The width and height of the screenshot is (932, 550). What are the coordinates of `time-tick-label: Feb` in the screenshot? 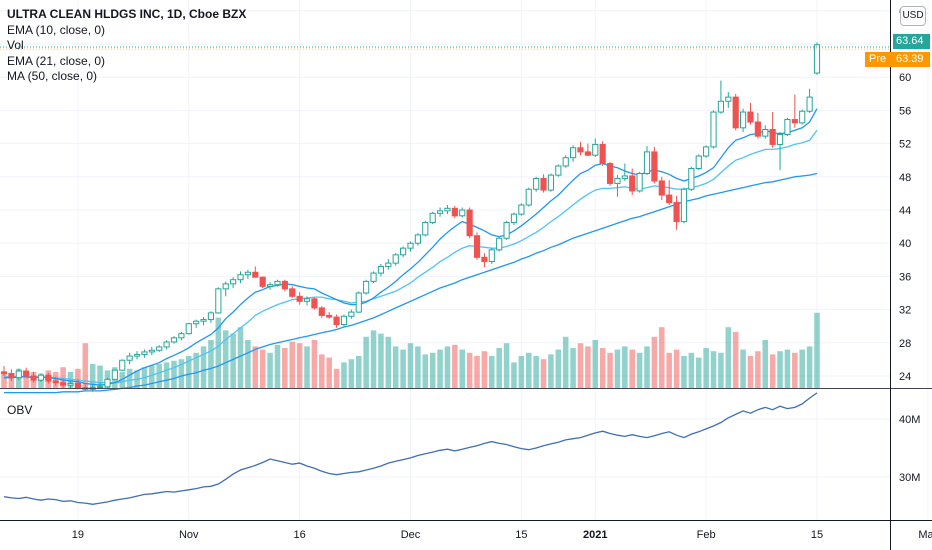 It's located at (706, 535).